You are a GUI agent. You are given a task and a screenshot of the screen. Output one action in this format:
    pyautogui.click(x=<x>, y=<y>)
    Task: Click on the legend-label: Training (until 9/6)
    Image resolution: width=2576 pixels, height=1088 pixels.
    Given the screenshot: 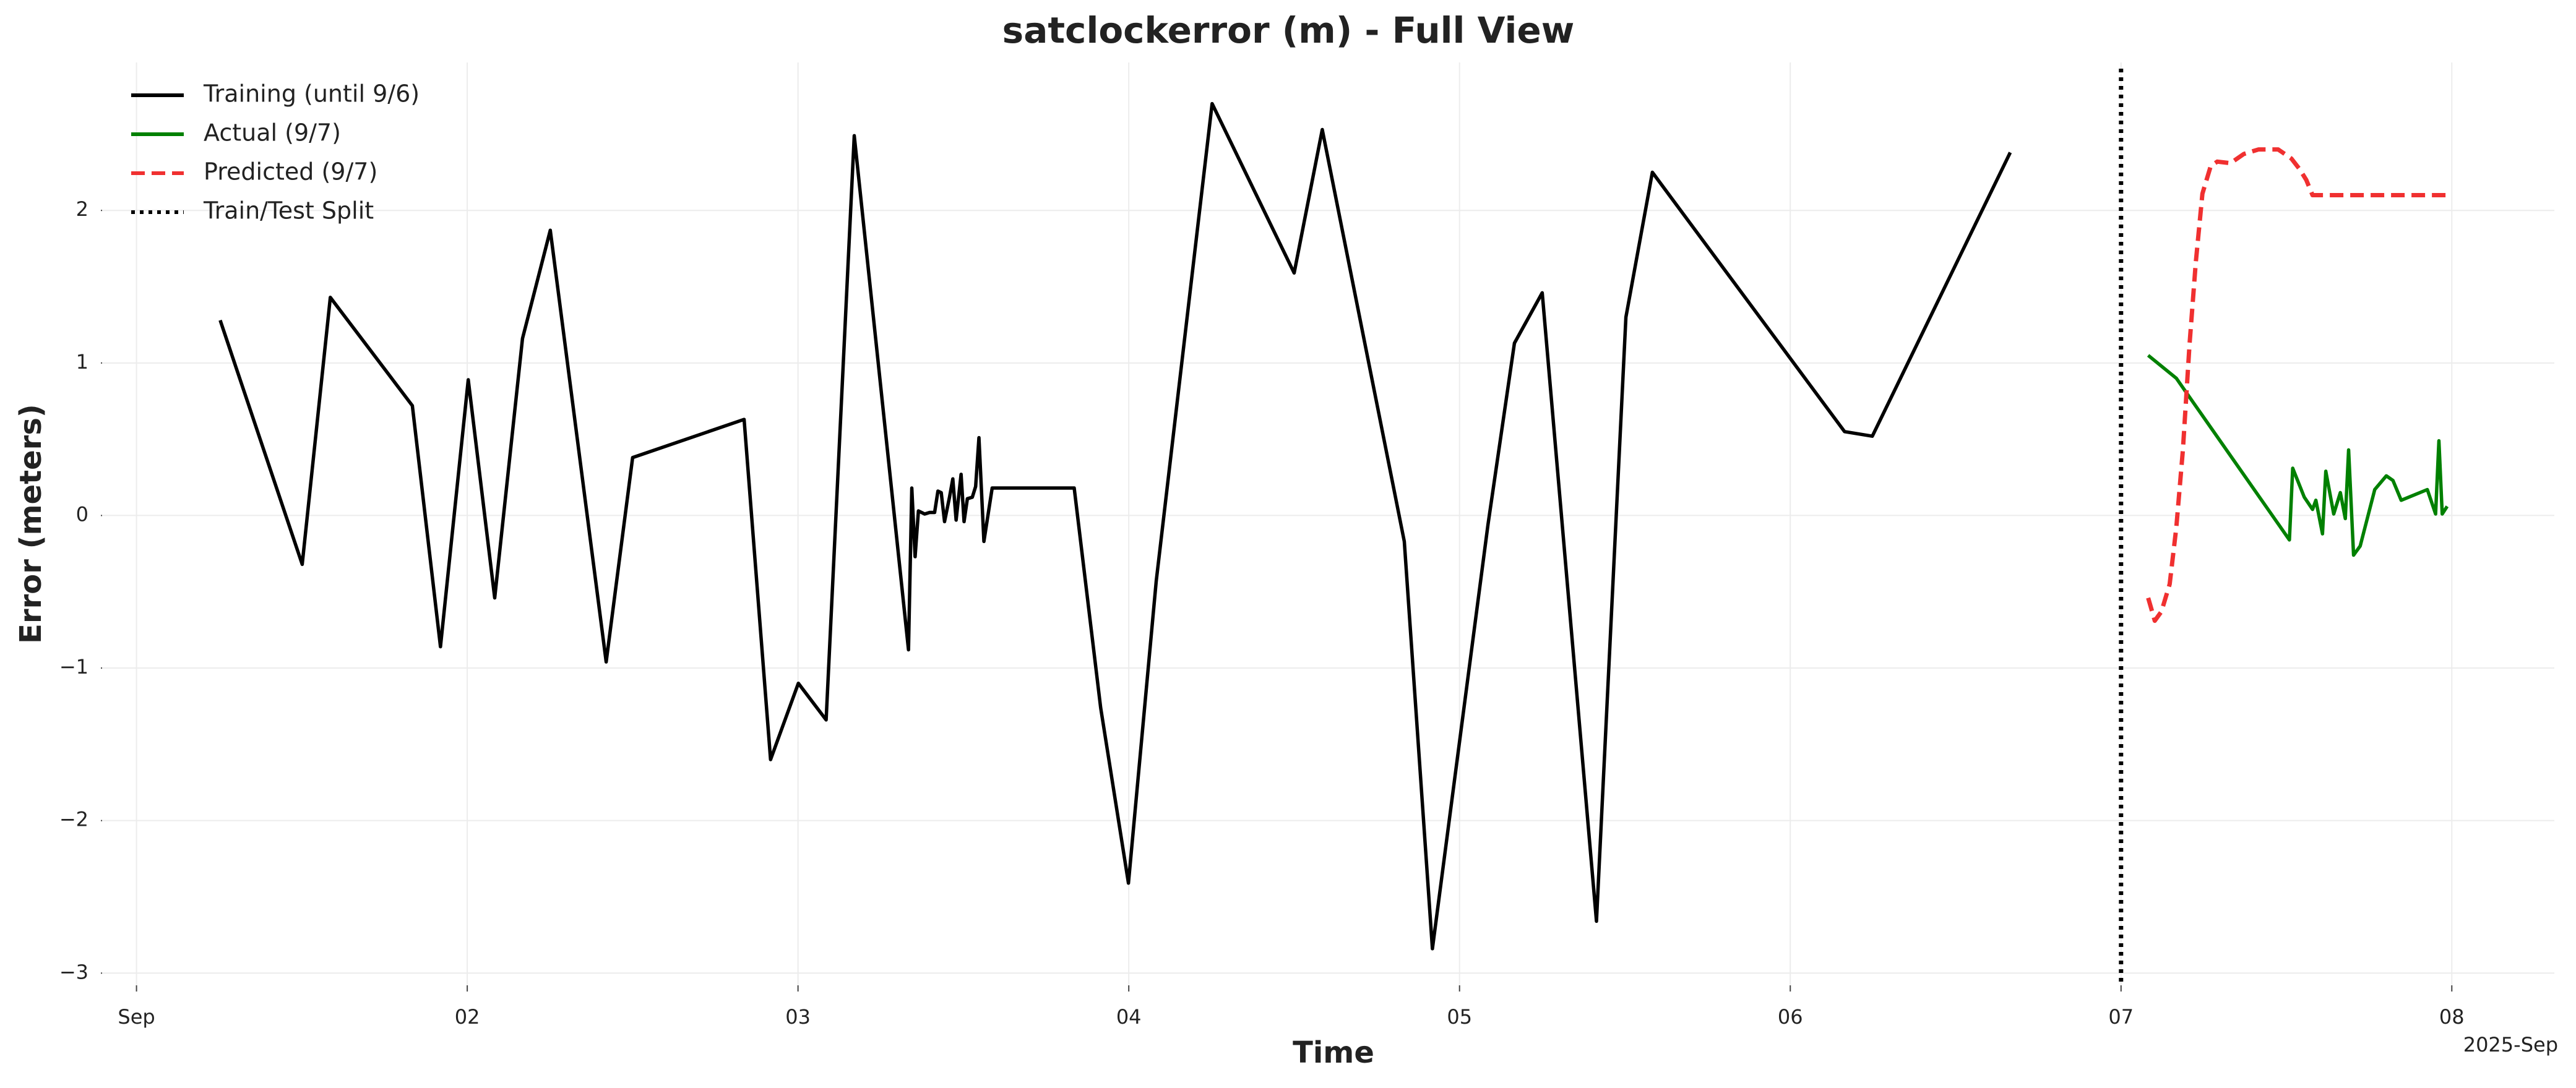 What is the action you would take?
    pyautogui.click(x=311, y=94)
    